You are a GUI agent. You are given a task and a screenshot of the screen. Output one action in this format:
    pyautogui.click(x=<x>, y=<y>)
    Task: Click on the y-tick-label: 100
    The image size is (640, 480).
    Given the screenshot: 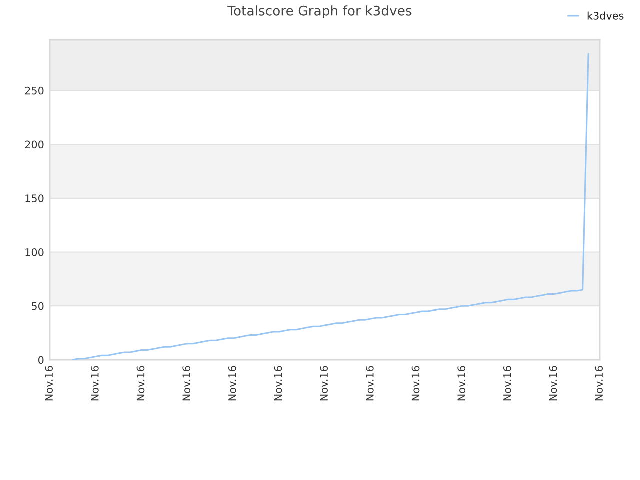 What is the action you would take?
    pyautogui.click(x=35, y=252)
    